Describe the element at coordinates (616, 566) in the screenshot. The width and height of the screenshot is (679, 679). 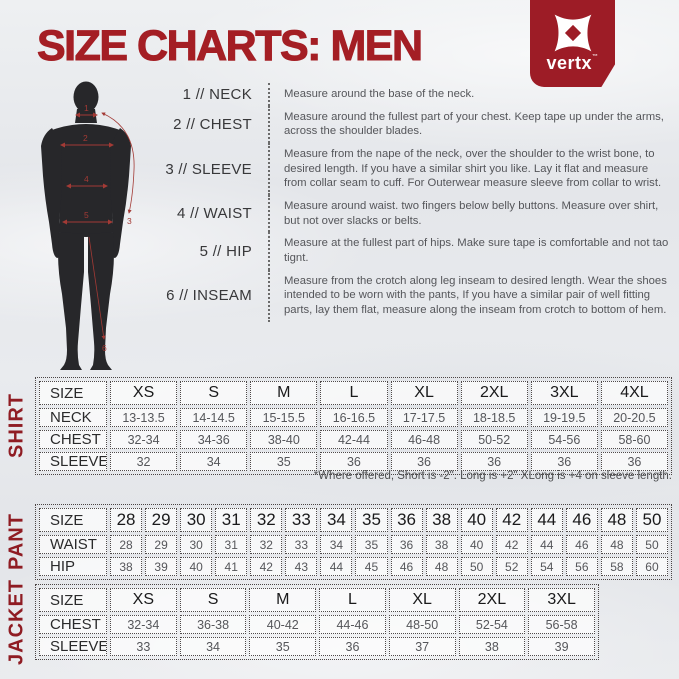
I see `pant-cell-hip-14: 58` at that location.